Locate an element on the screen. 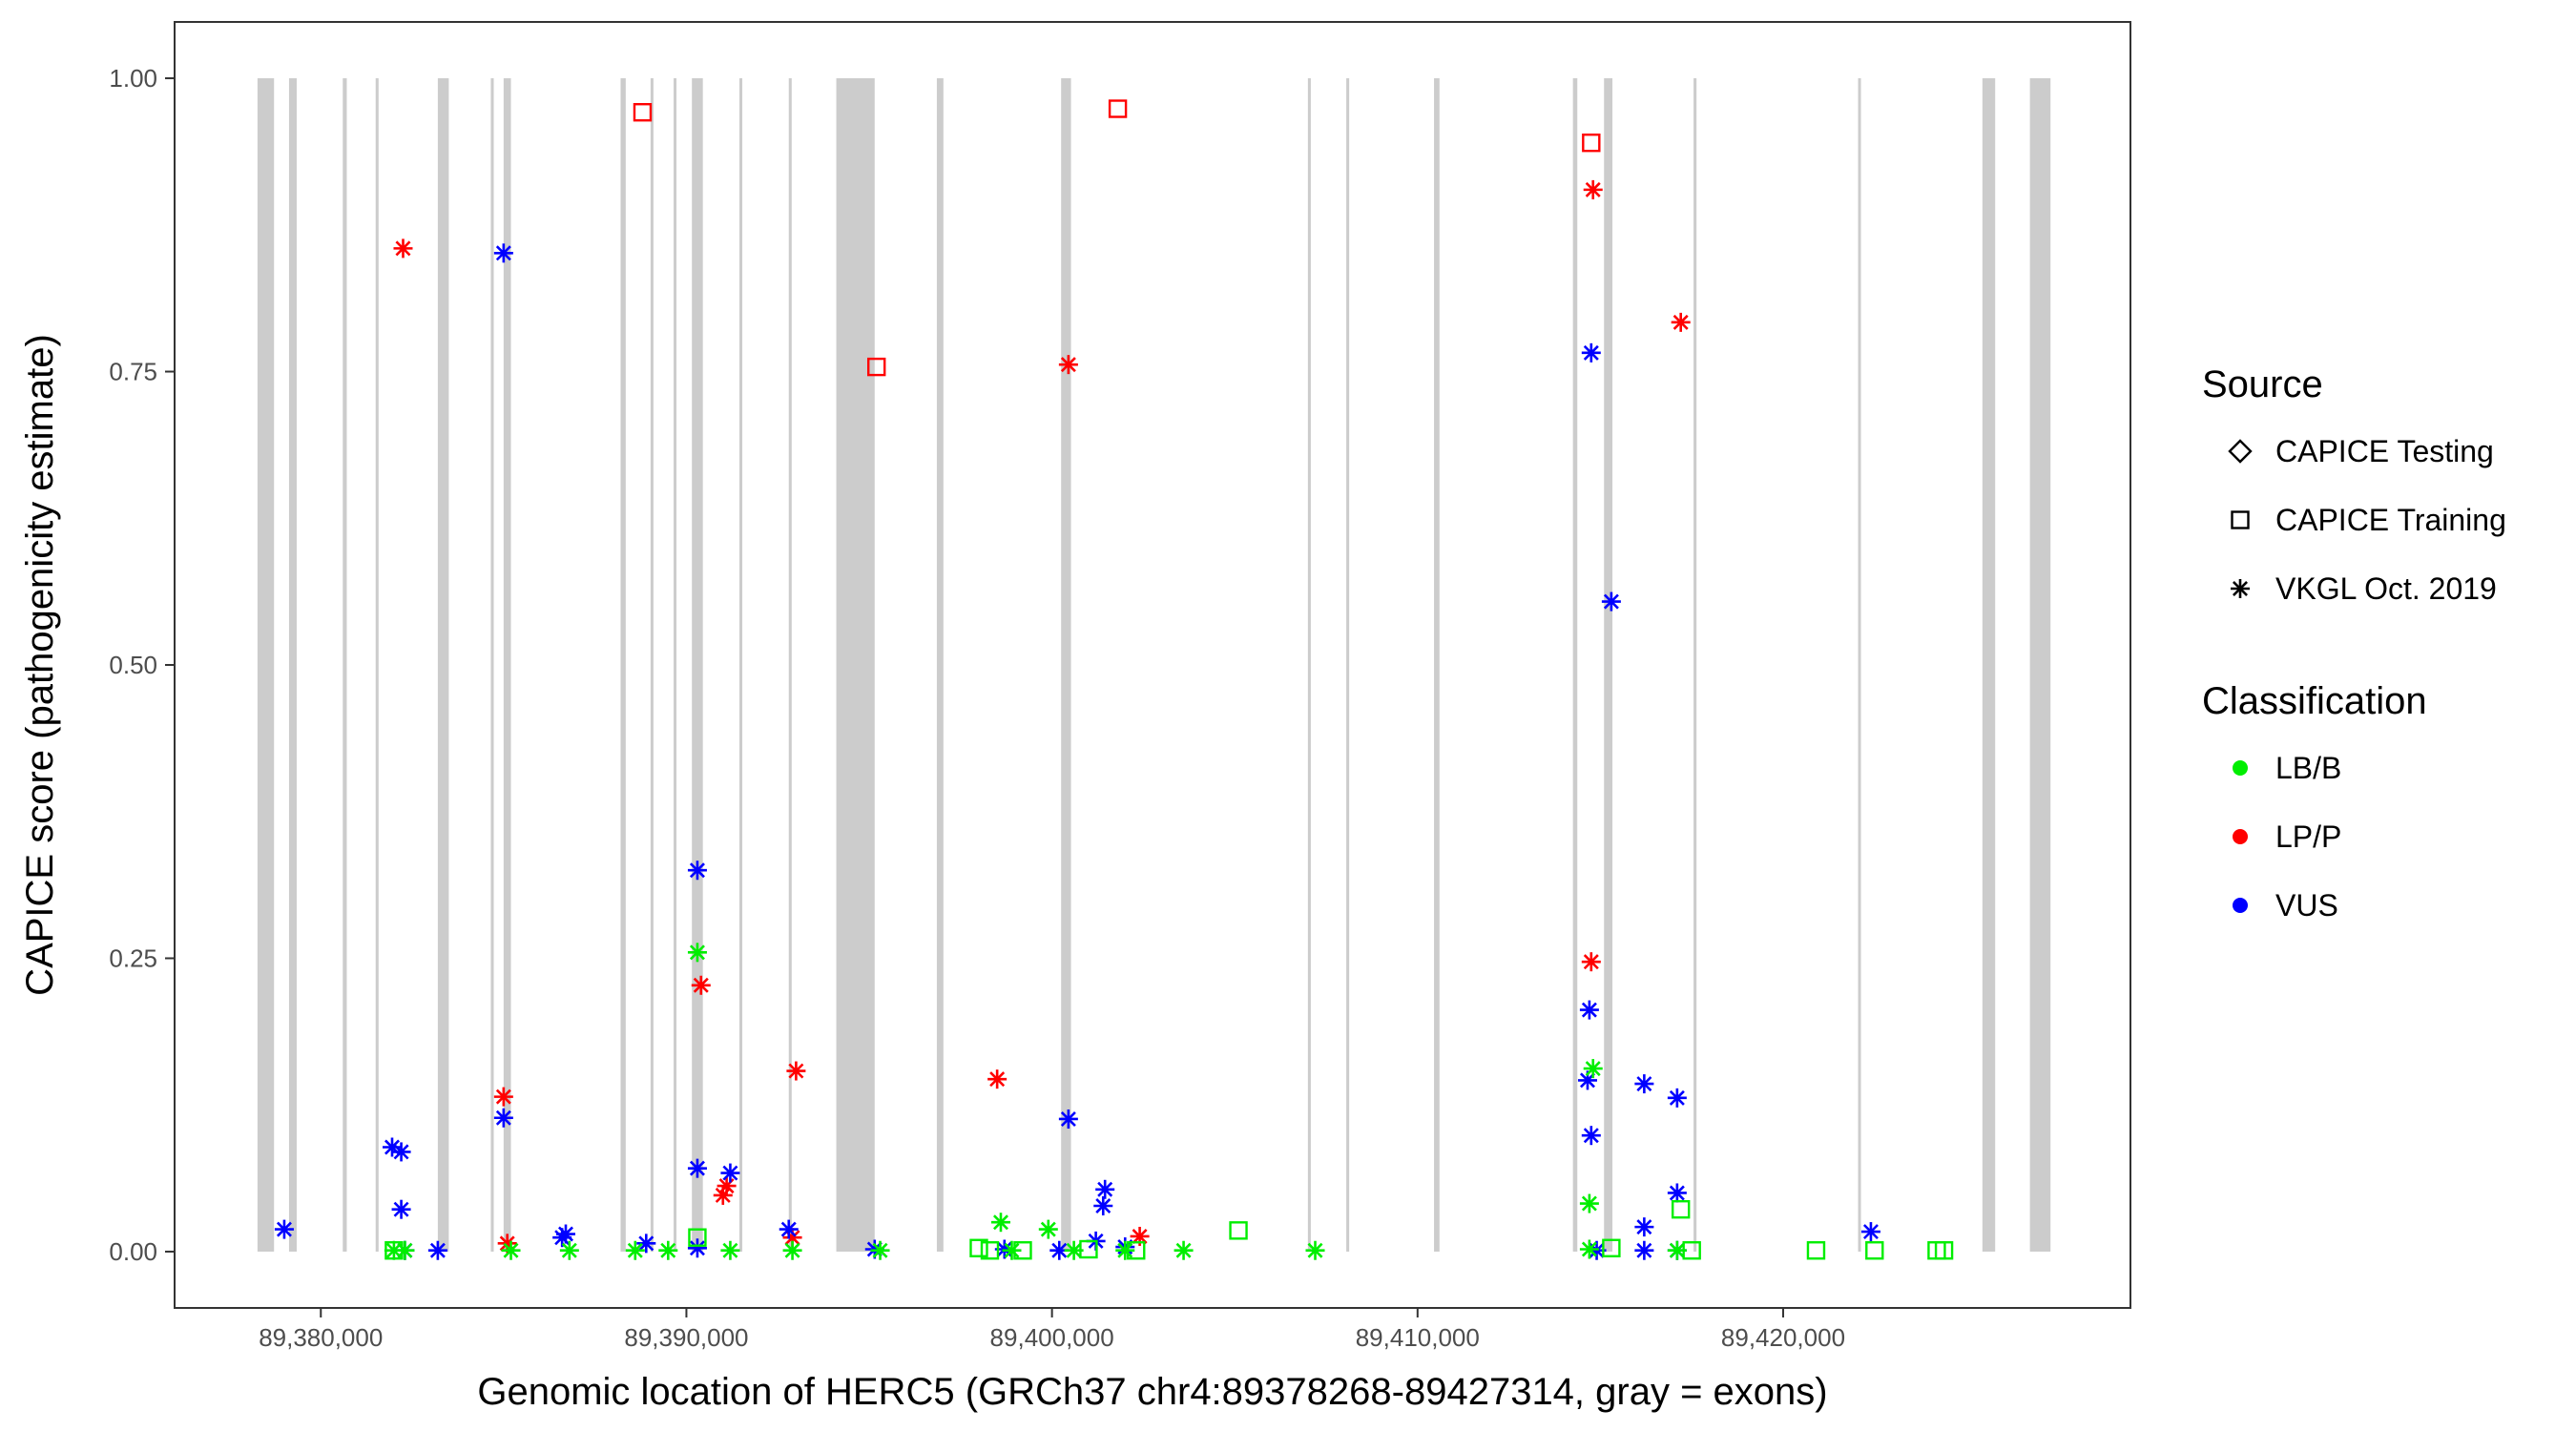 This screenshot has height=1431, width=2576. x-tick-label: 89,390,000 is located at coordinates (686, 1337).